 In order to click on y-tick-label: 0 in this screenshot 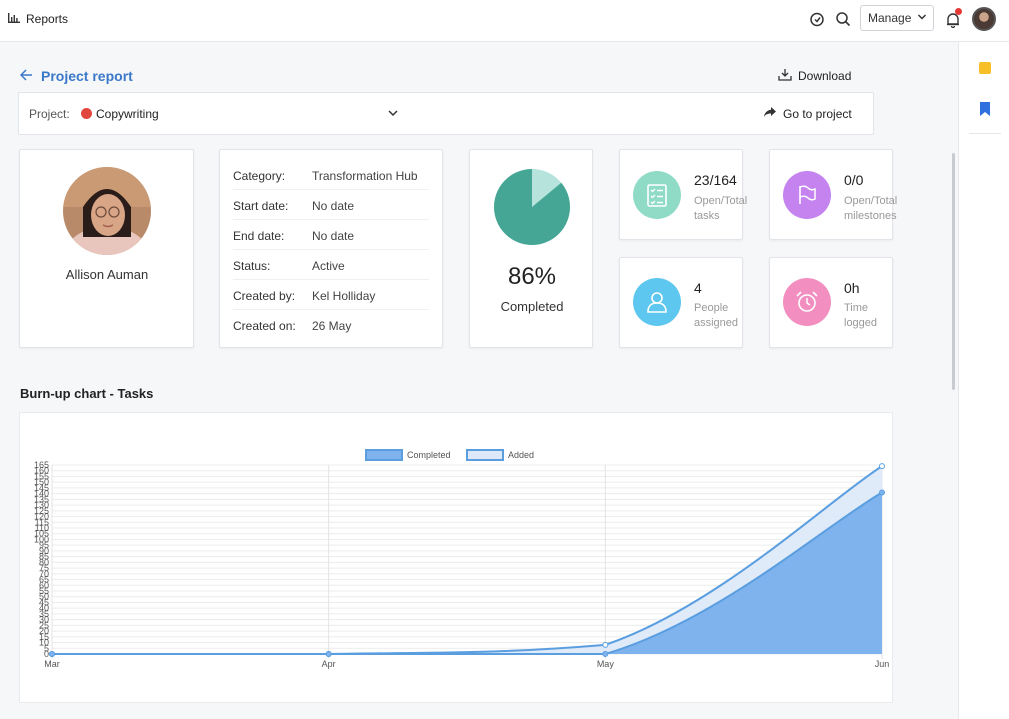, I will do `click(46, 654)`.